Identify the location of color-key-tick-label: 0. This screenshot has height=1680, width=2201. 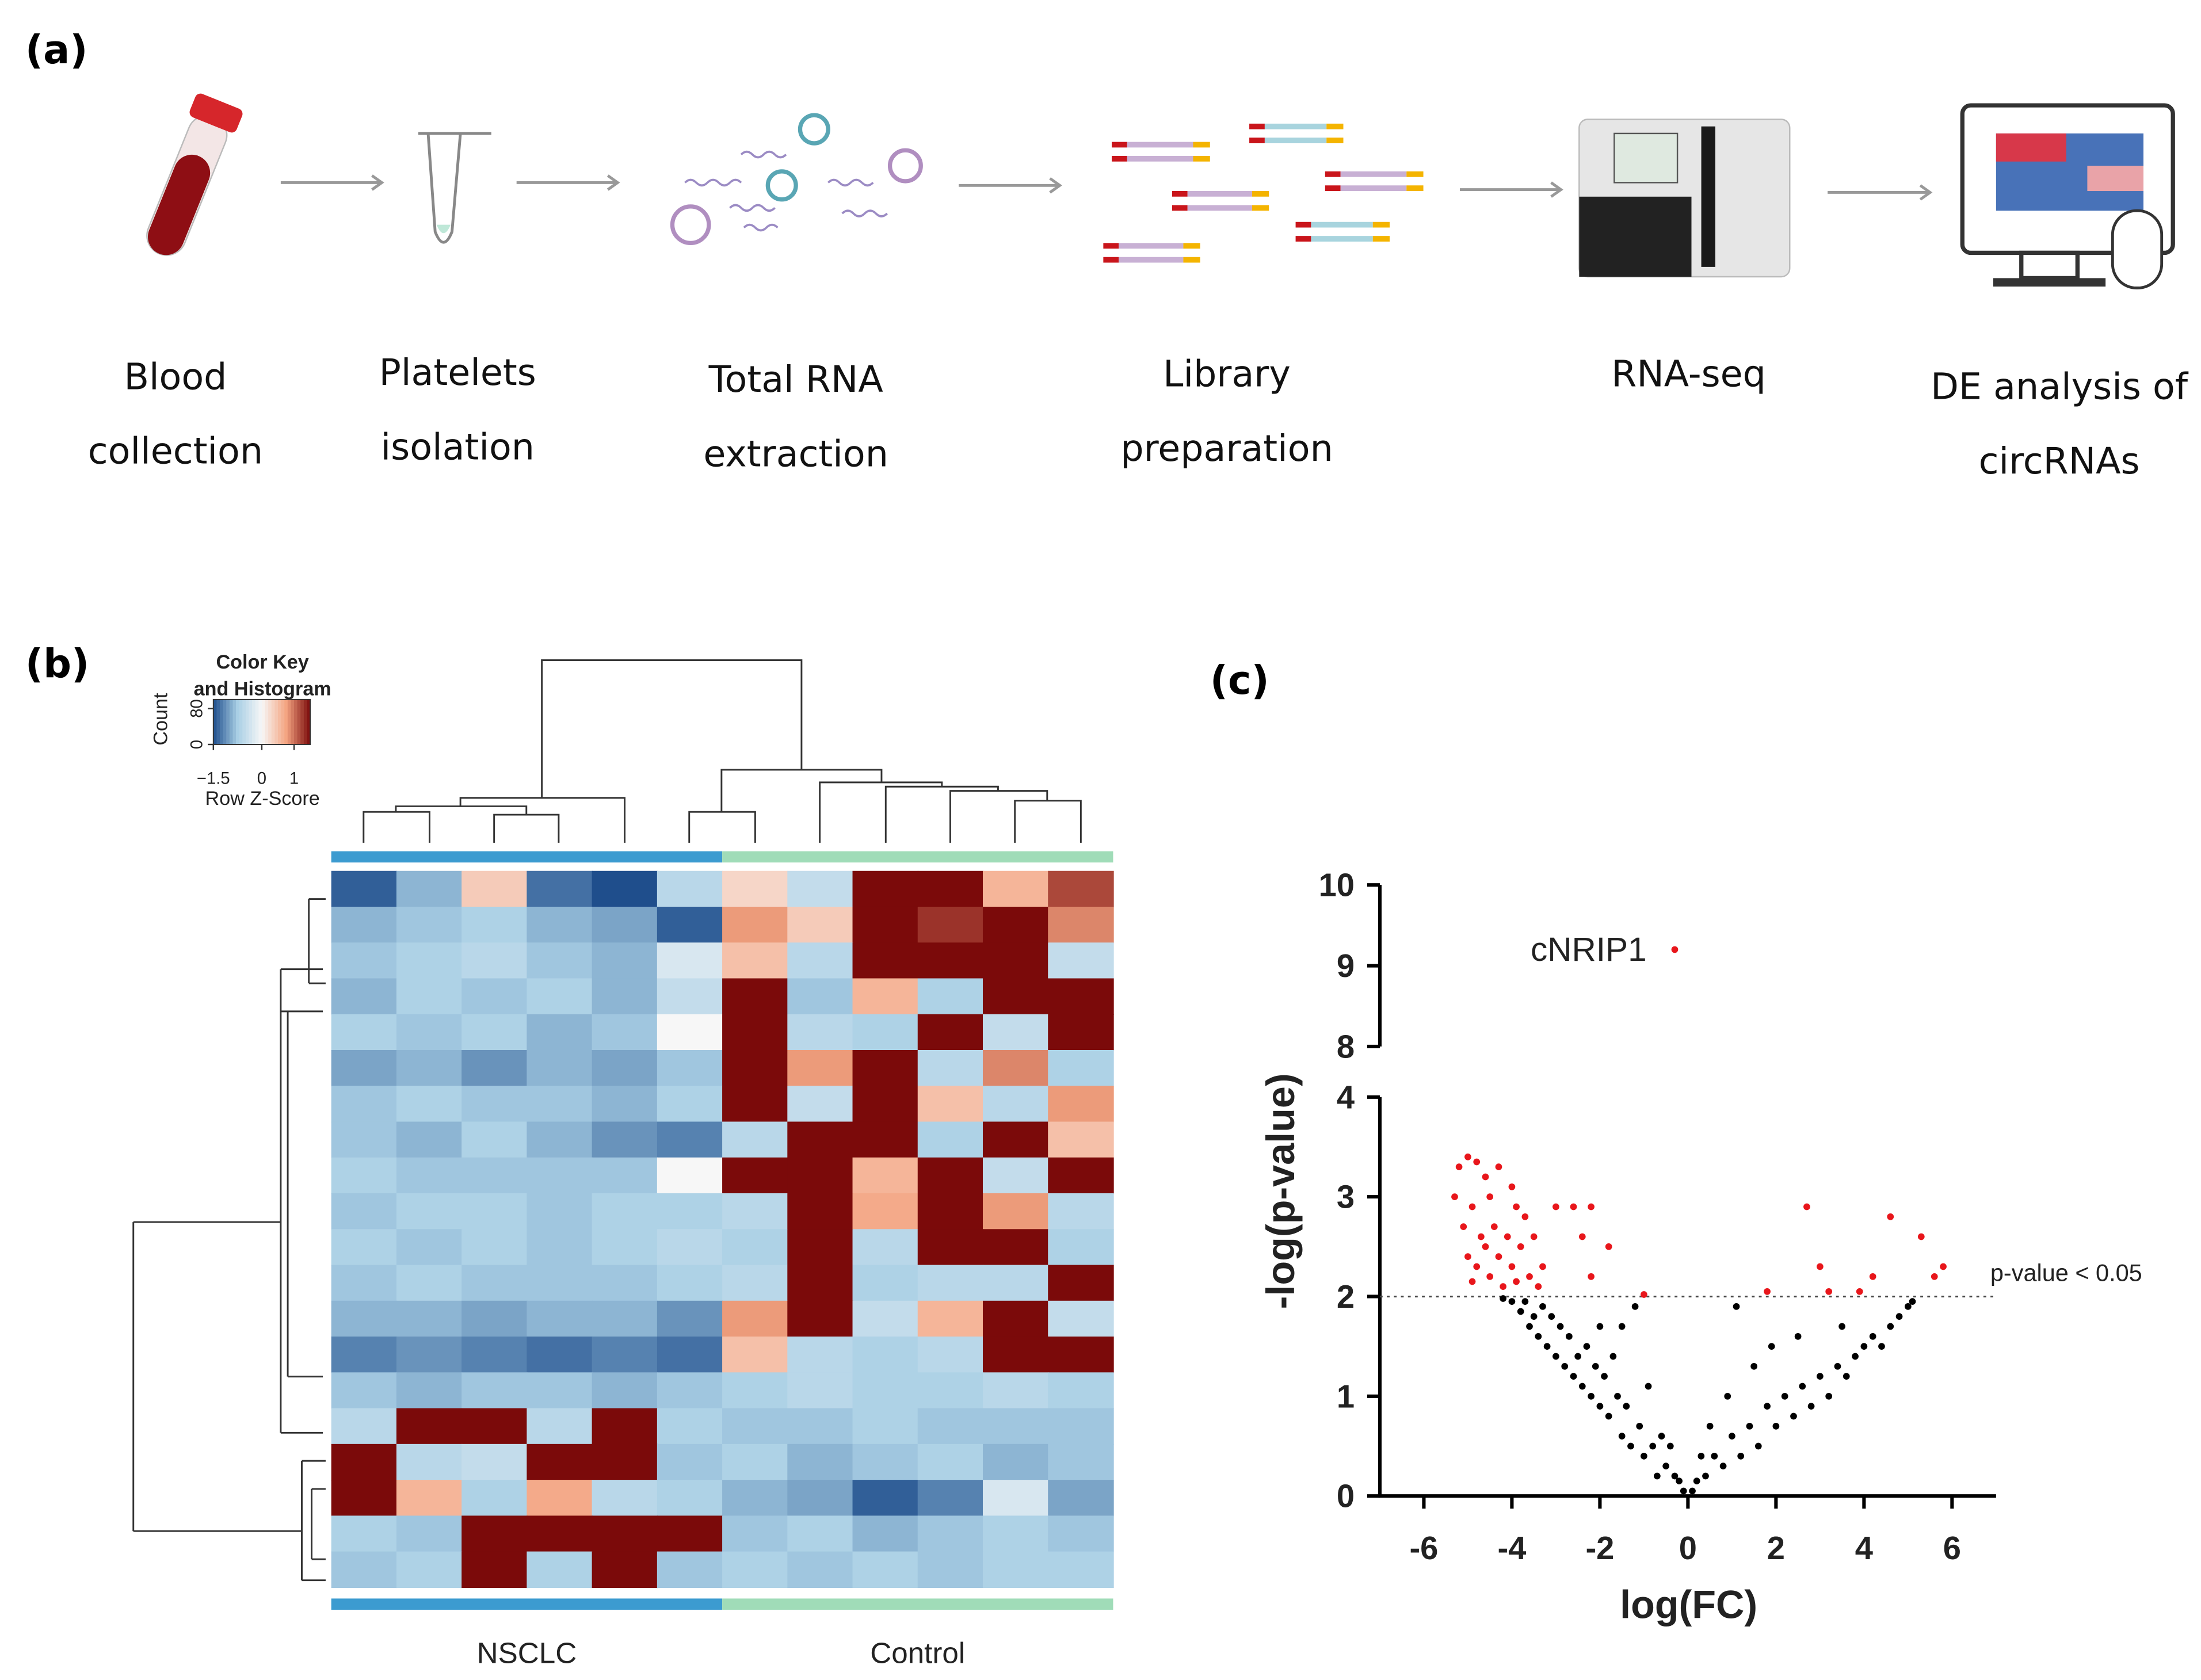
(196, 744).